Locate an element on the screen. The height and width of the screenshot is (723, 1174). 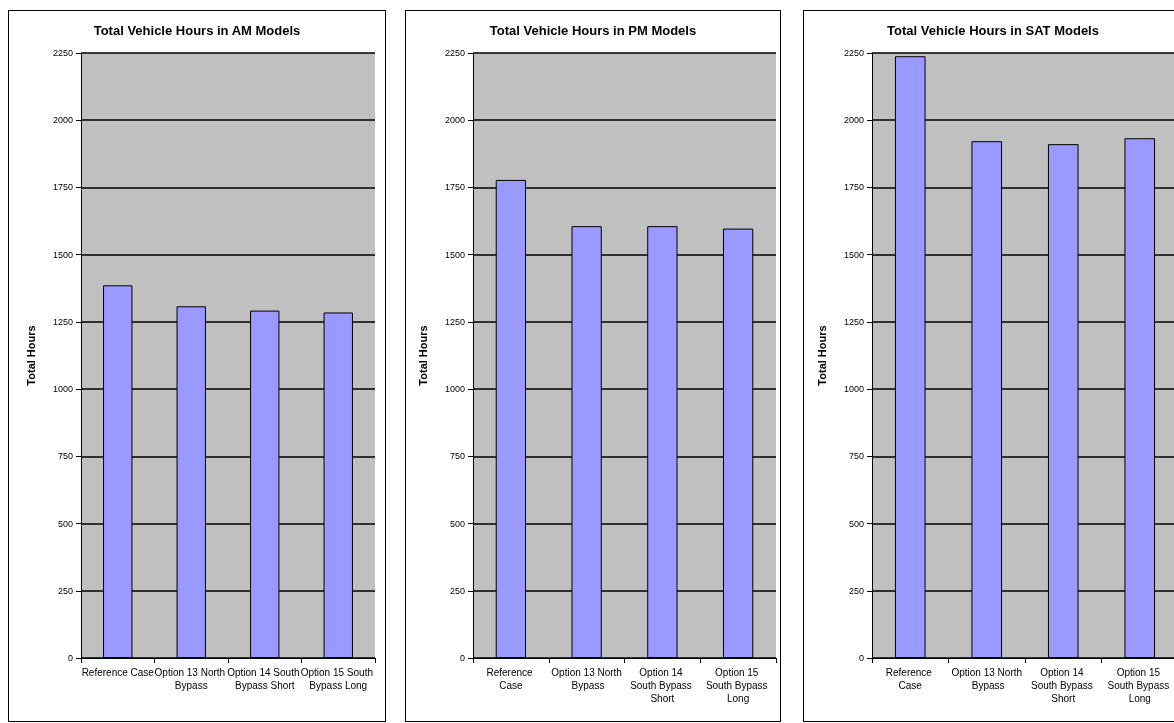
chart-title: Total Vehicle Hours in AM Models is located at coordinates (197, 30).